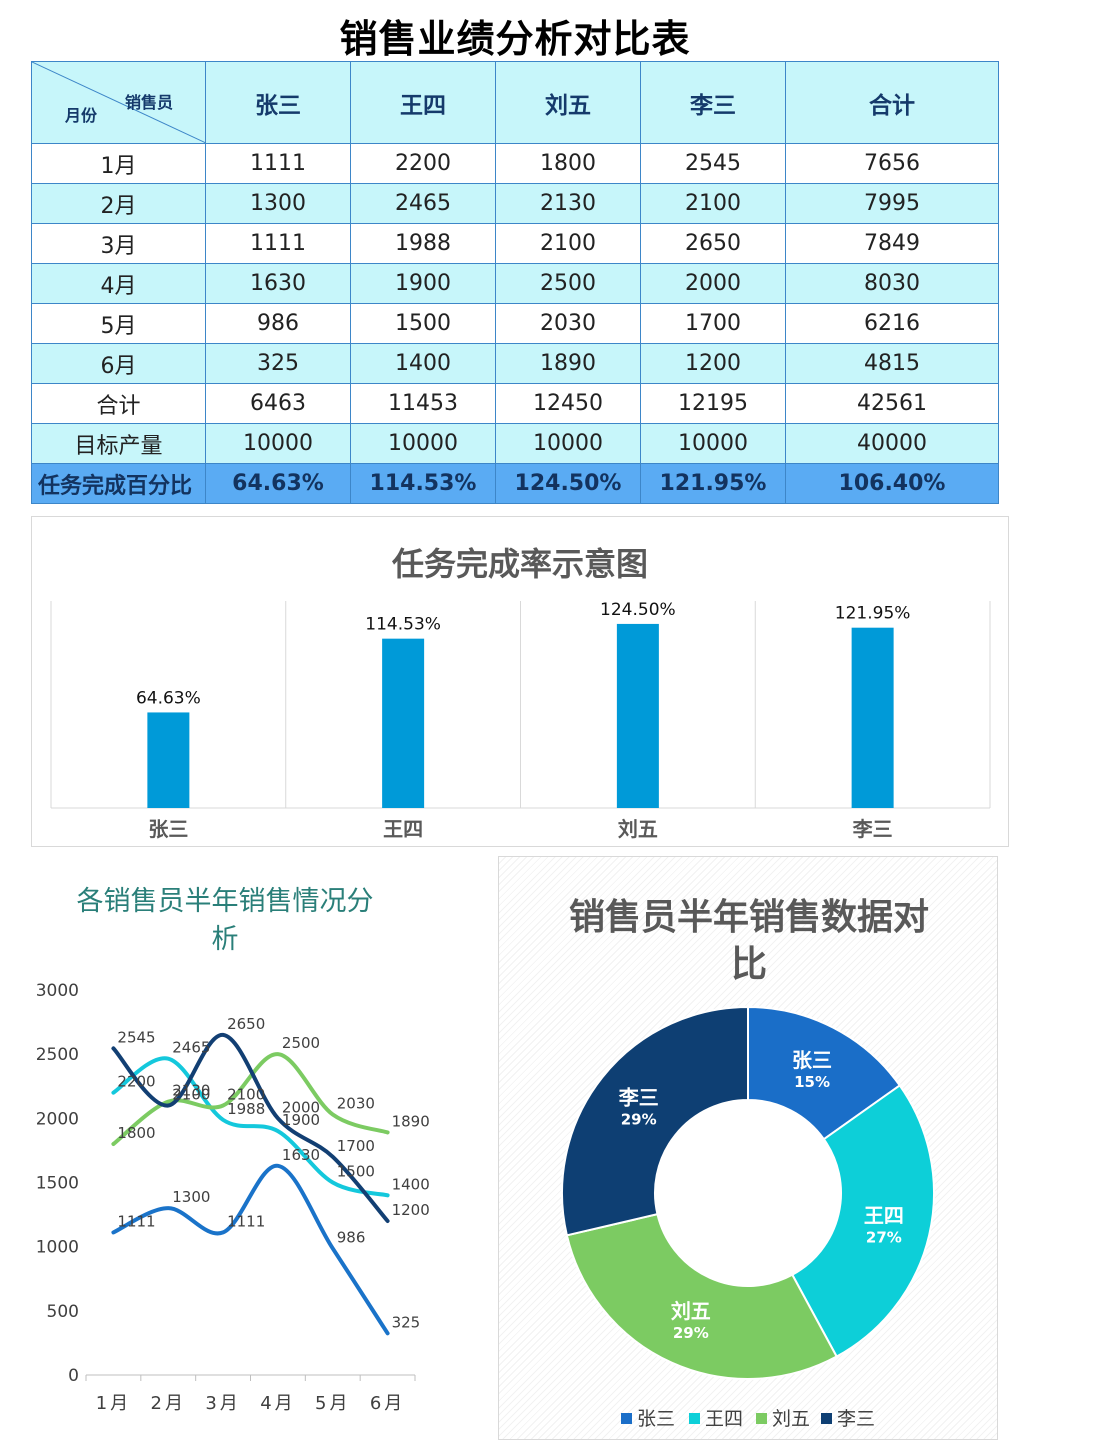 This screenshot has height=1449, width=1102. I want to click on table-cell: 1111, so click(278, 243).